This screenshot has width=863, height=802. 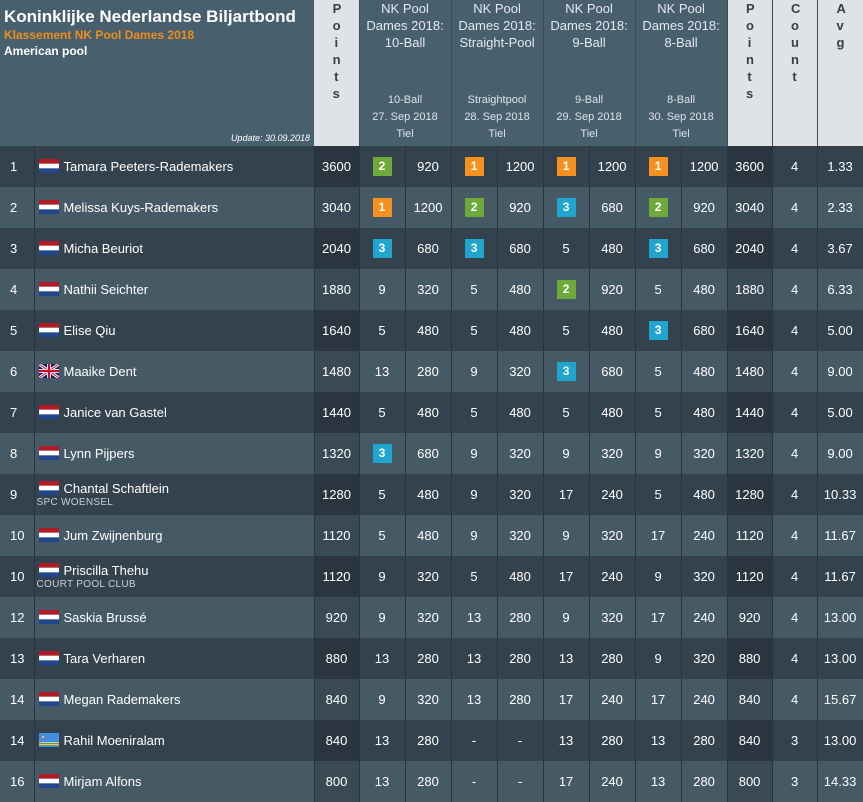 What do you see at coordinates (174, 617) in the screenshot?
I see `player-cell: Saskia Brussé` at bounding box center [174, 617].